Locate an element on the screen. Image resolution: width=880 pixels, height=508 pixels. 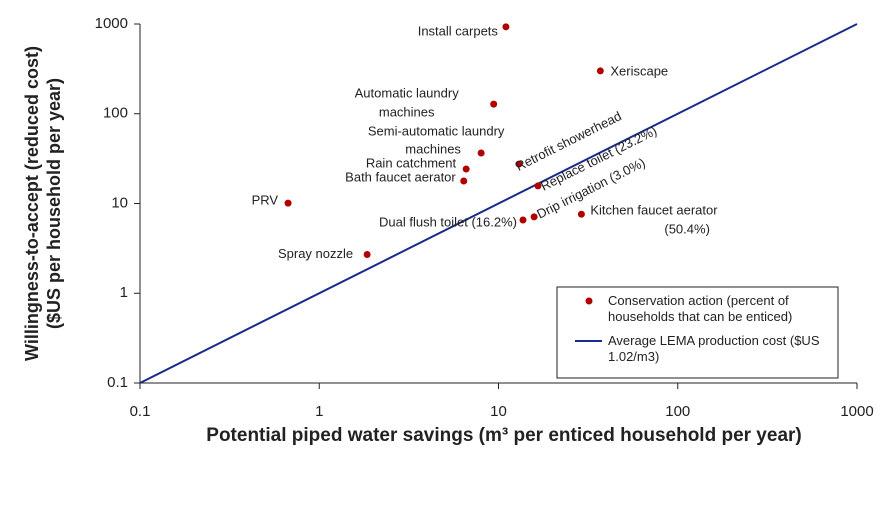
y-tick-label: 0.1 is located at coordinates (117, 382).